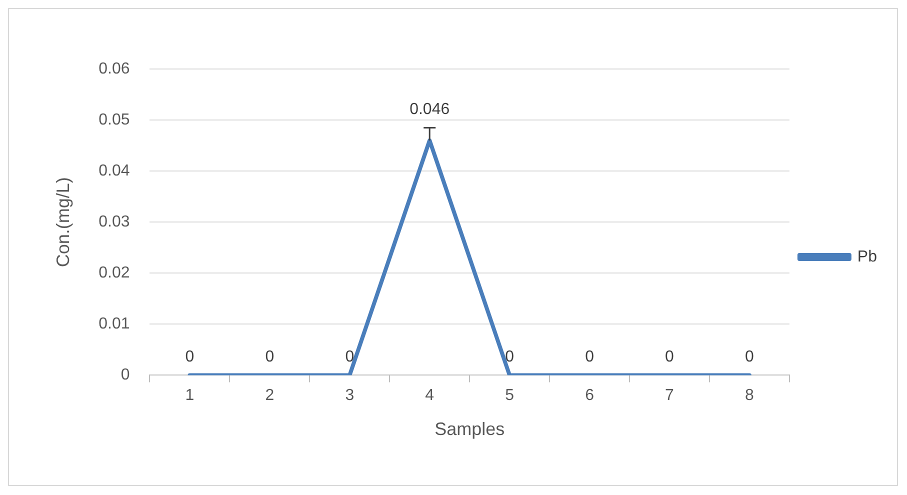  What do you see at coordinates (62, 222) in the screenshot?
I see `y-axis-title: Con.(mg/L)` at bounding box center [62, 222].